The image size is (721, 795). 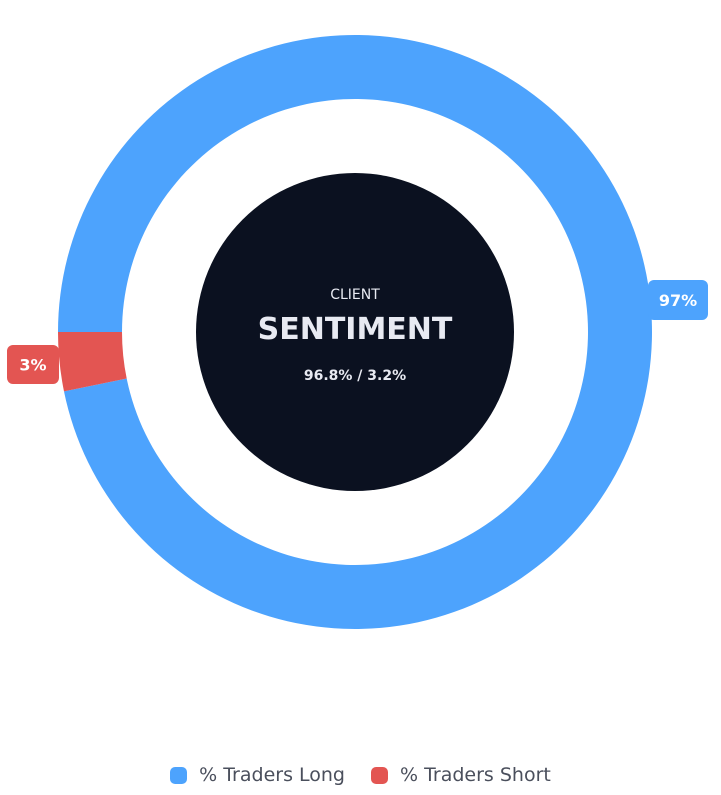 What do you see at coordinates (355, 376) in the screenshot?
I see `center-subtitle: 96.8% / 3.2%` at bounding box center [355, 376].